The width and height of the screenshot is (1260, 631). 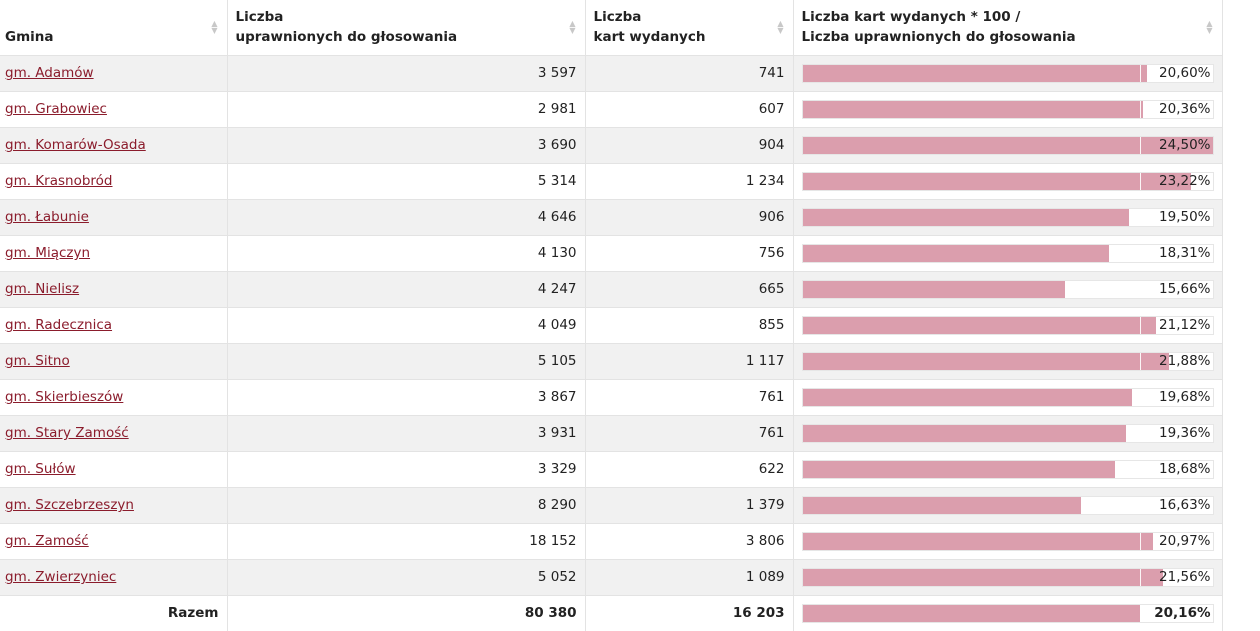 I want to click on gmina-link: gm. Skierbieszów, so click(x=64, y=397).